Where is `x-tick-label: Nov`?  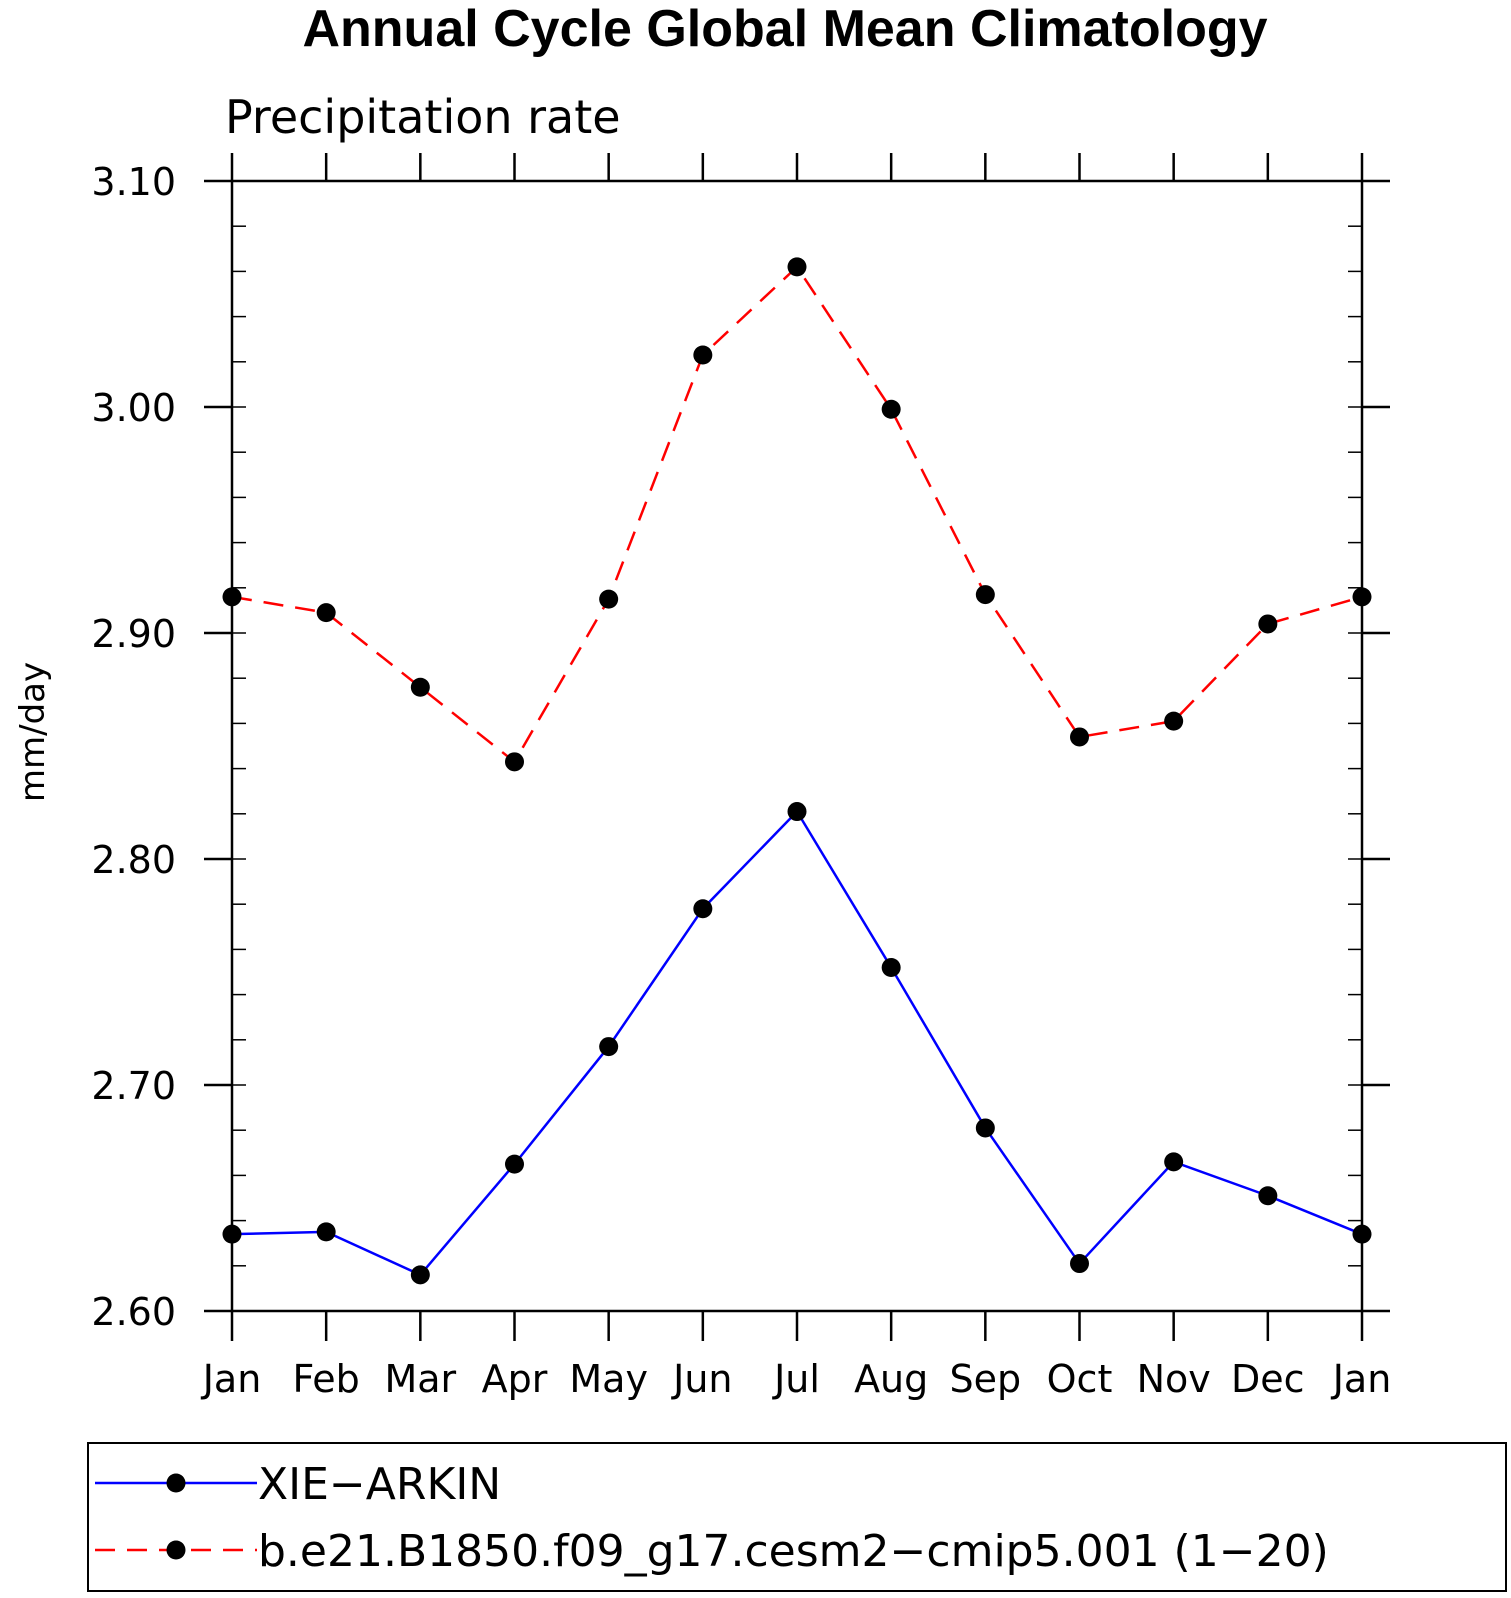 x-tick-label: Nov is located at coordinates (1174, 1379).